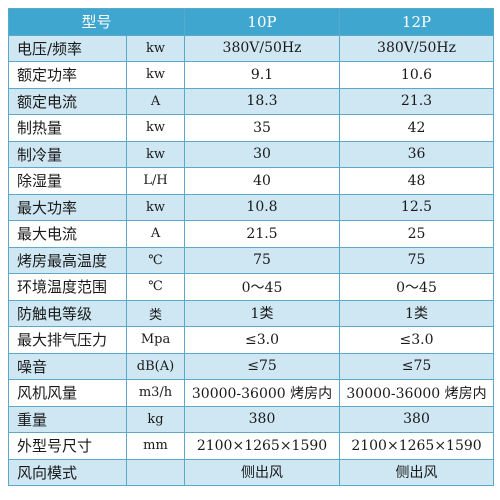  What do you see at coordinates (155, 393) in the screenshot?
I see `row-unit-cell: m3/h` at bounding box center [155, 393].